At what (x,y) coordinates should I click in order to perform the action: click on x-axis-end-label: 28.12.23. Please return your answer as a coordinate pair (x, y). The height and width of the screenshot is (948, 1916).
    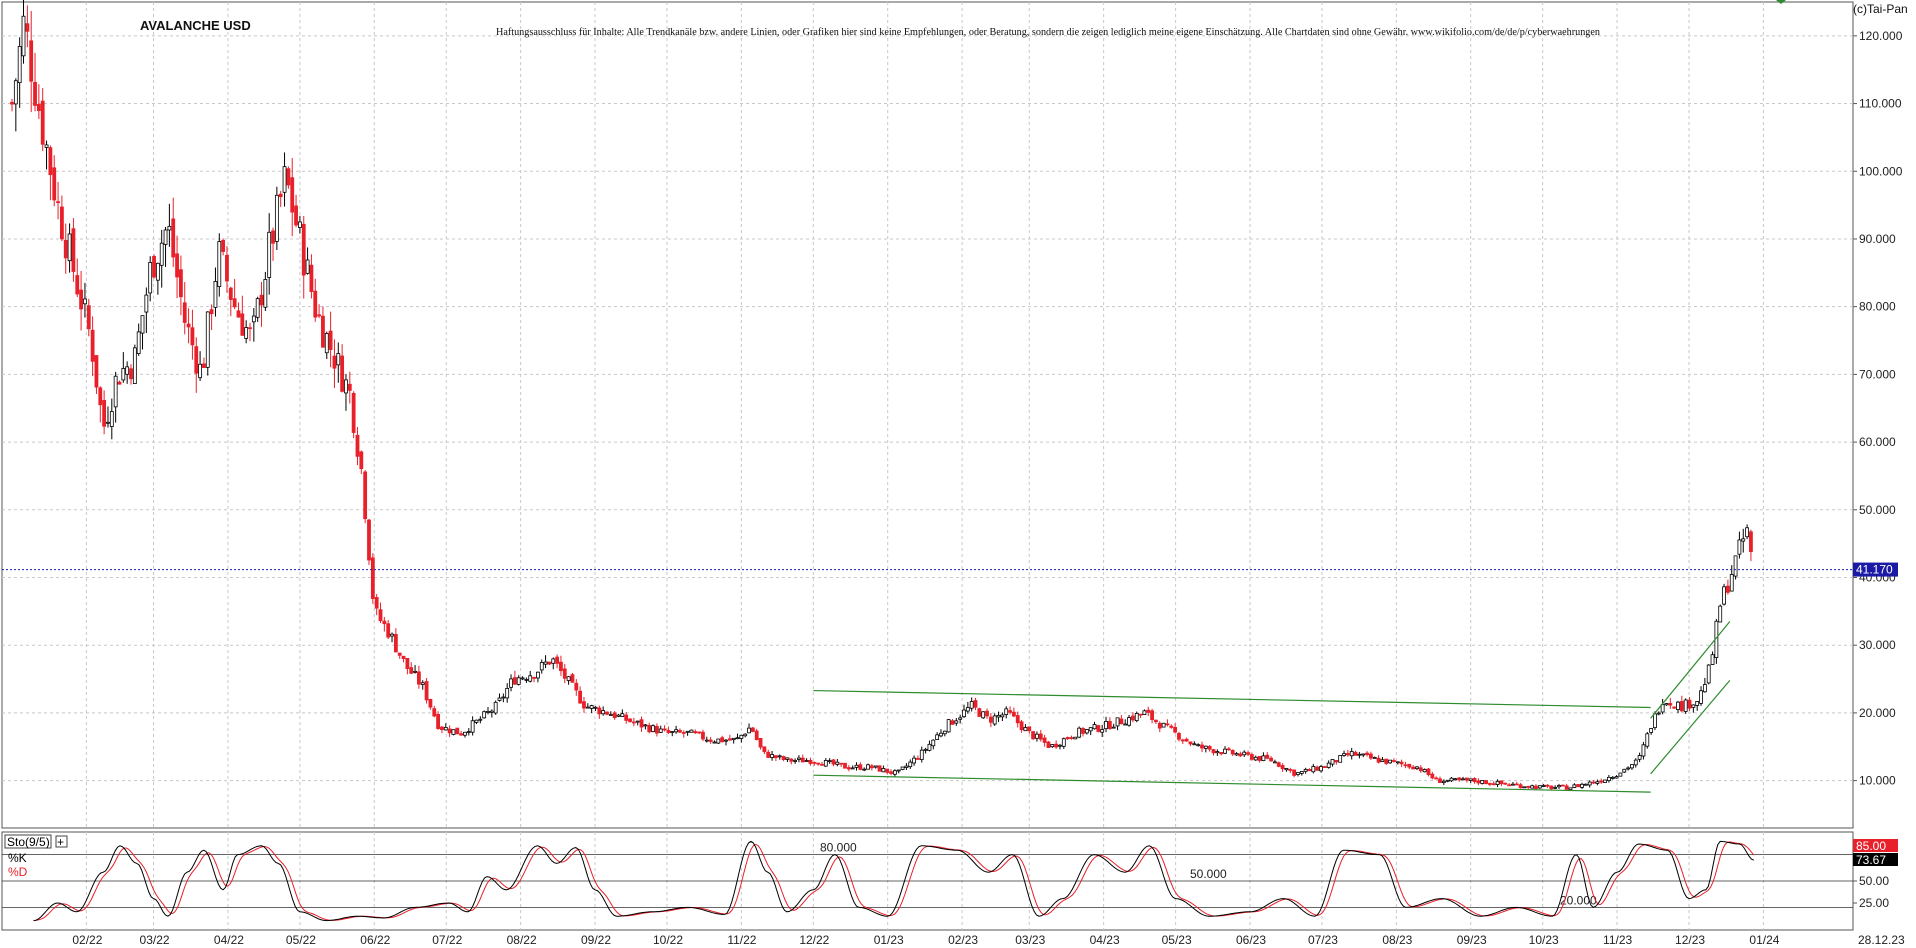
    Looking at the image, I should click on (1881, 940).